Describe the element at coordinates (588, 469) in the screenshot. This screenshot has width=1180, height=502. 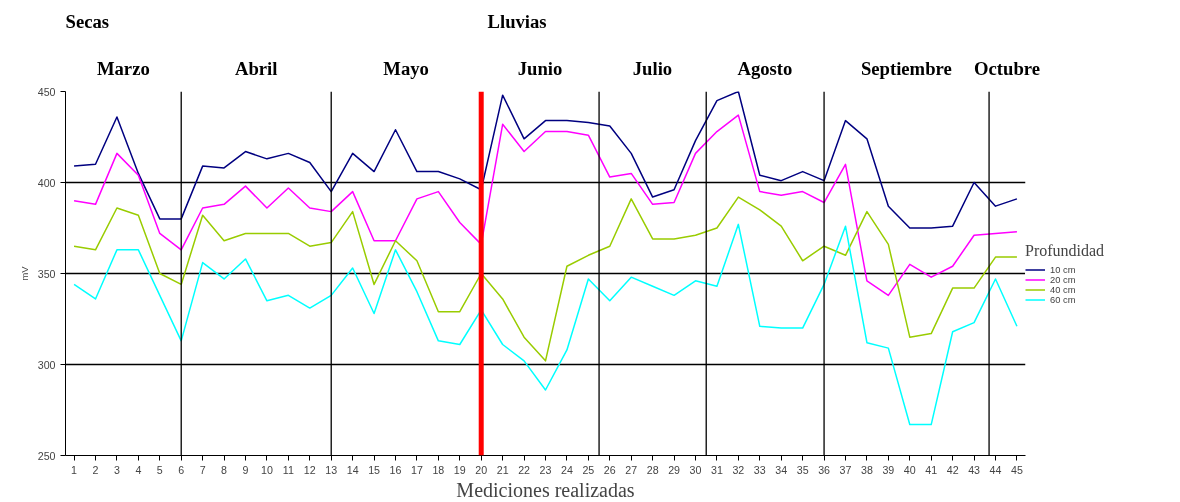
I see `x-tick-label: 25` at that location.